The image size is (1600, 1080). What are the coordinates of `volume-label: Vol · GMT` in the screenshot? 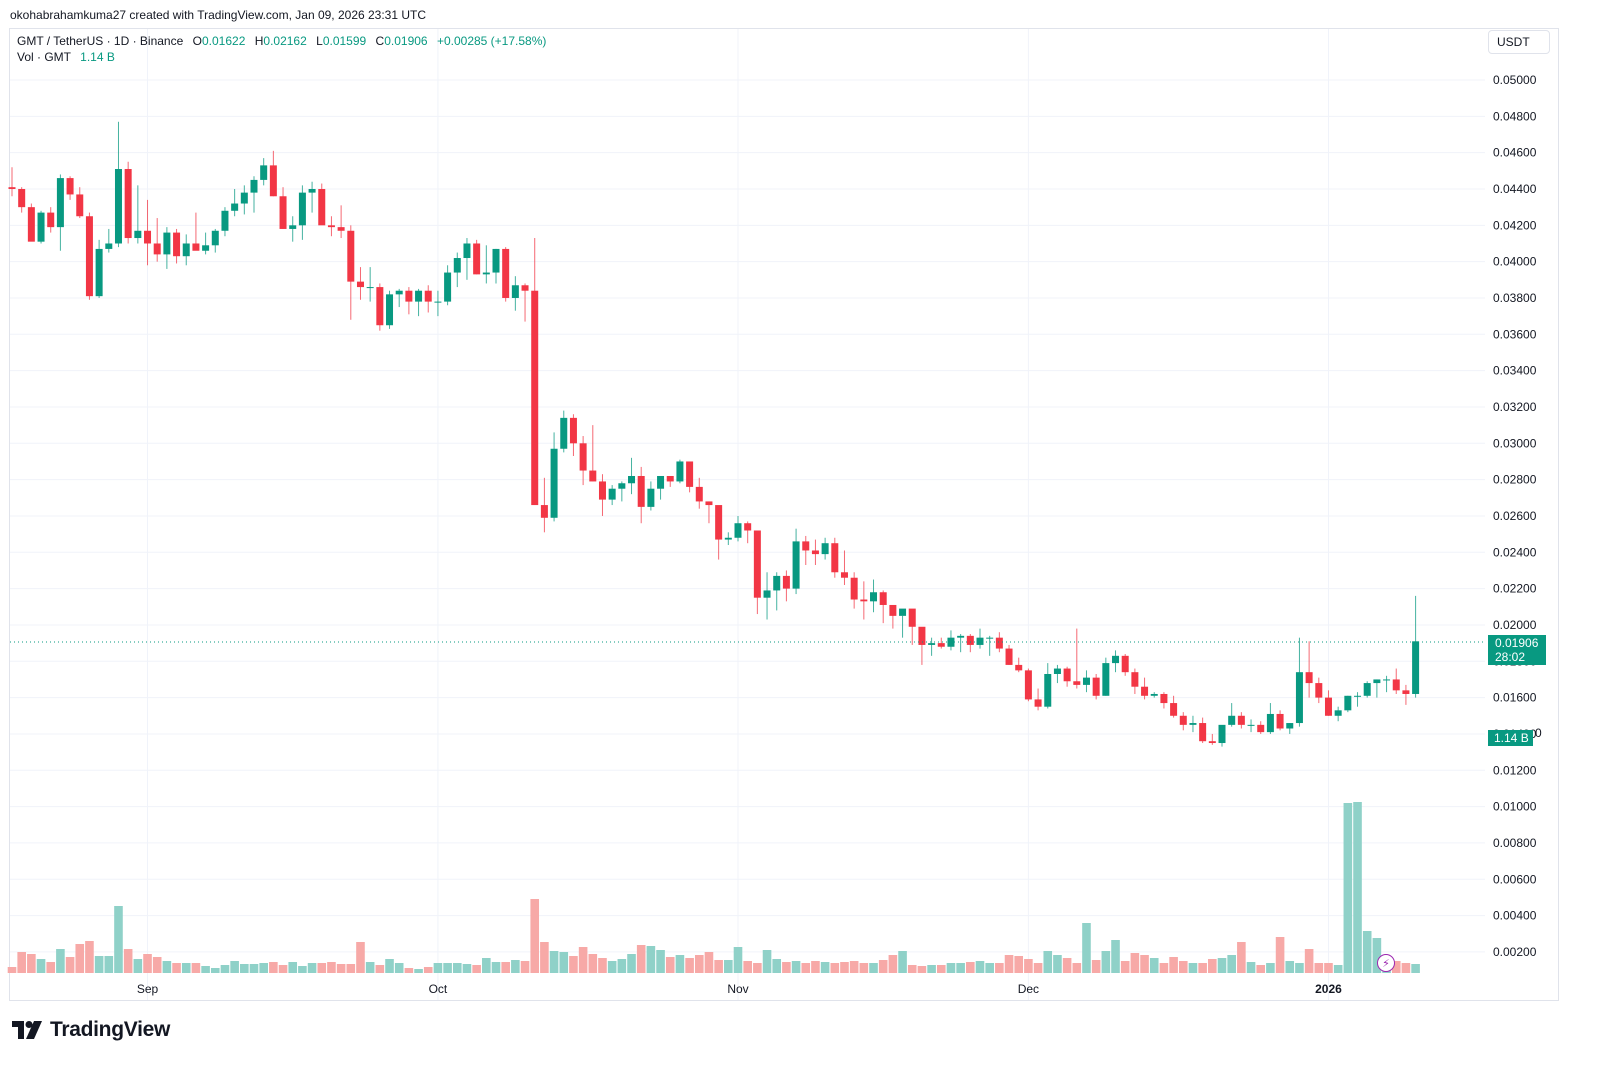 It's located at (44, 57).